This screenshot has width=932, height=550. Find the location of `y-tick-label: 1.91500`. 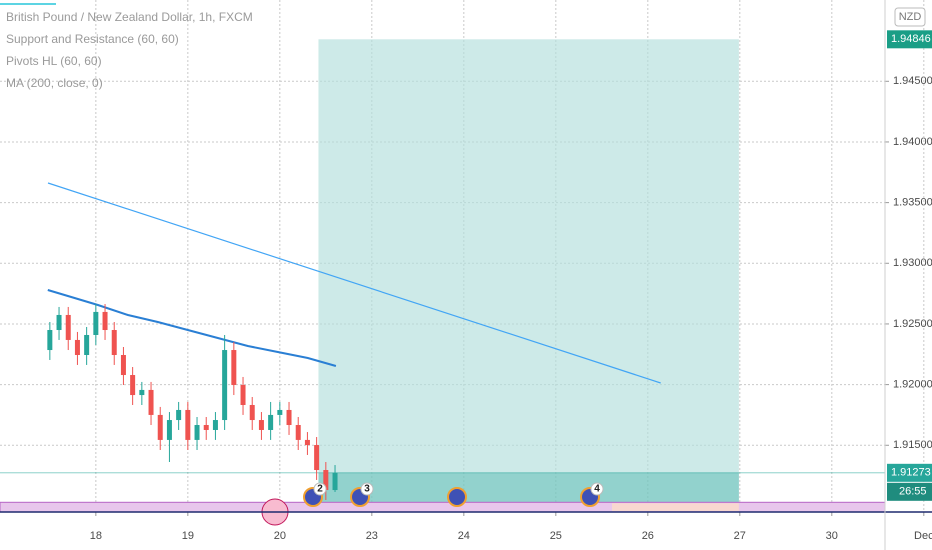

y-tick-label: 1.91500 is located at coordinates (912, 445).